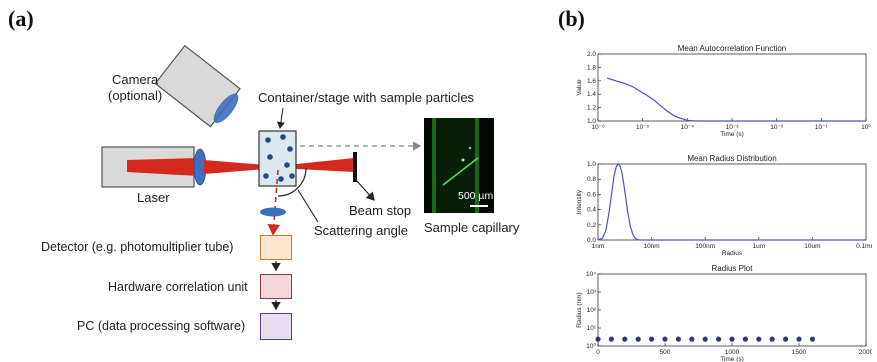 This screenshot has height=362, width=877. What do you see at coordinates (162, 167) in the screenshot?
I see `laser-beam` at bounding box center [162, 167].